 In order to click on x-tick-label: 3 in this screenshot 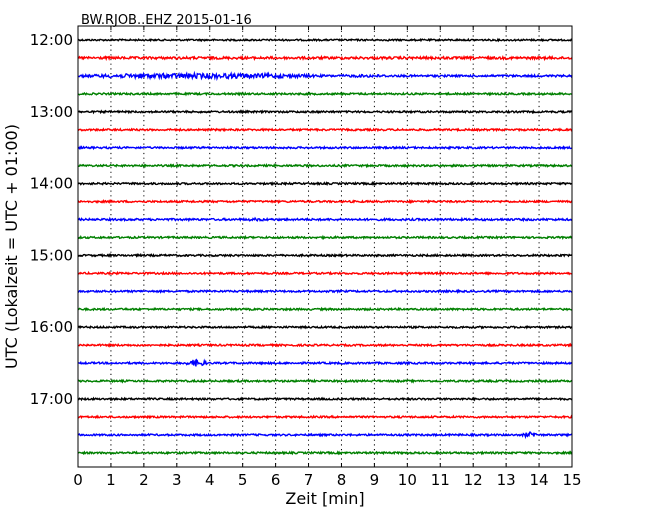, I will do `click(177, 480)`.